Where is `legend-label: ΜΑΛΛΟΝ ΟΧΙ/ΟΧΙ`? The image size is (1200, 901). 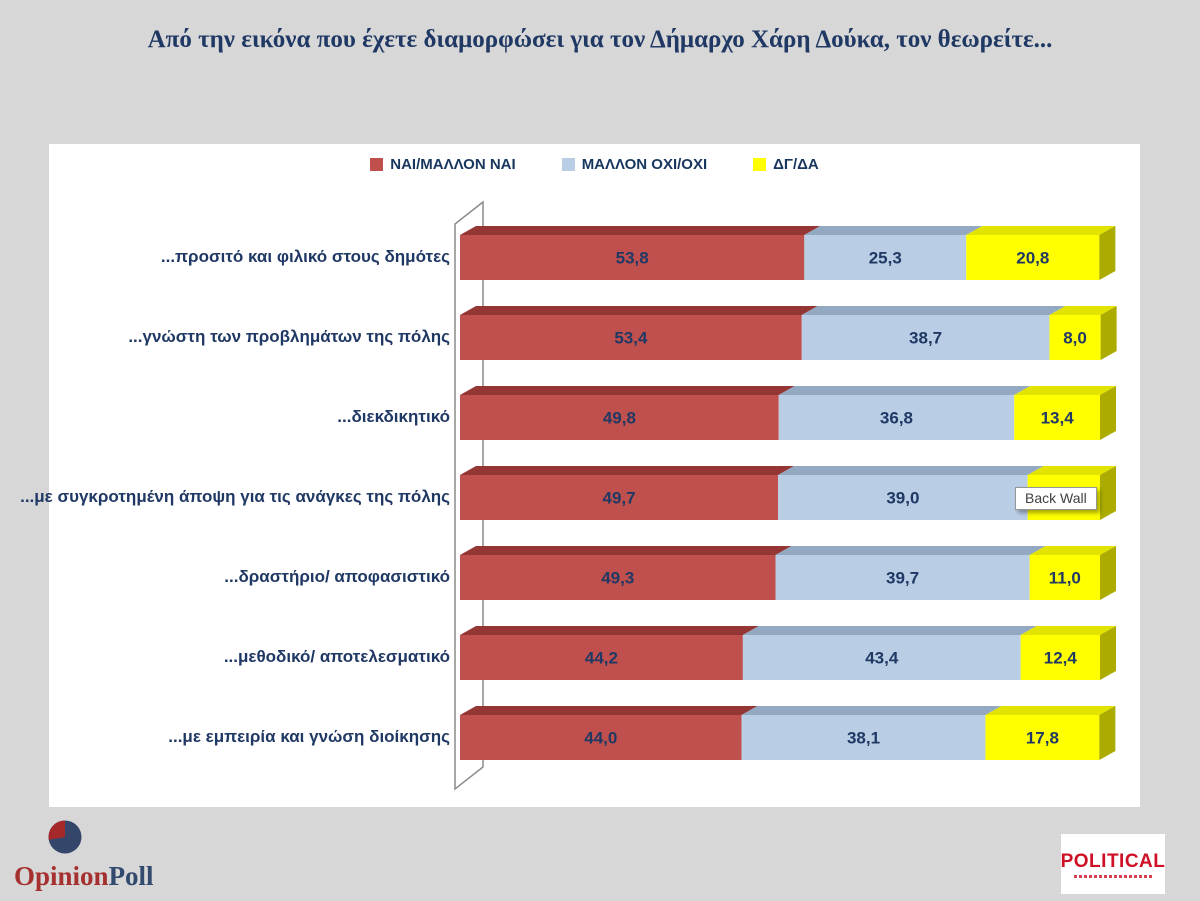 legend-label: ΜΑΛΛΟΝ ΟΧΙ/ΟΧΙ is located at coordinates (644, 164).